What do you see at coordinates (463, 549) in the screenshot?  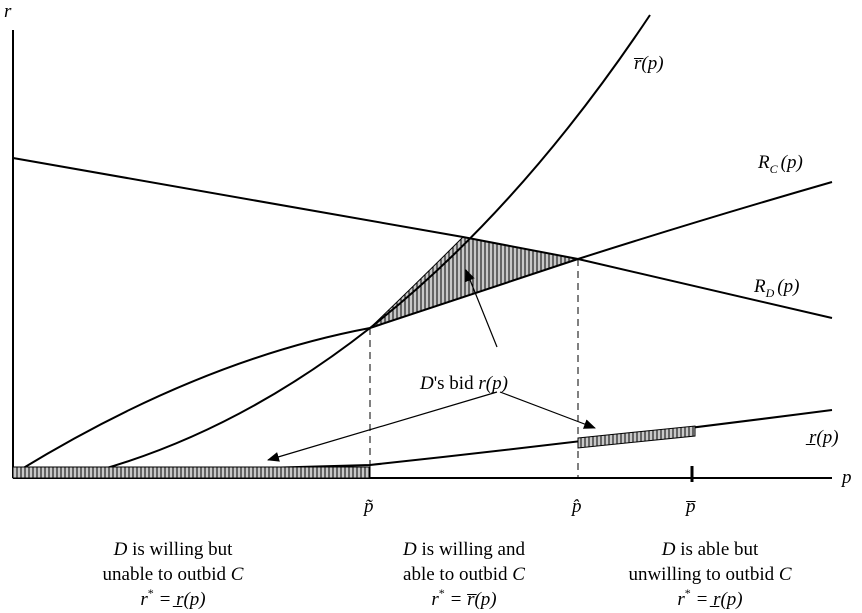 I see `svg-text: D is willing and` at bounding box center [463, 549].